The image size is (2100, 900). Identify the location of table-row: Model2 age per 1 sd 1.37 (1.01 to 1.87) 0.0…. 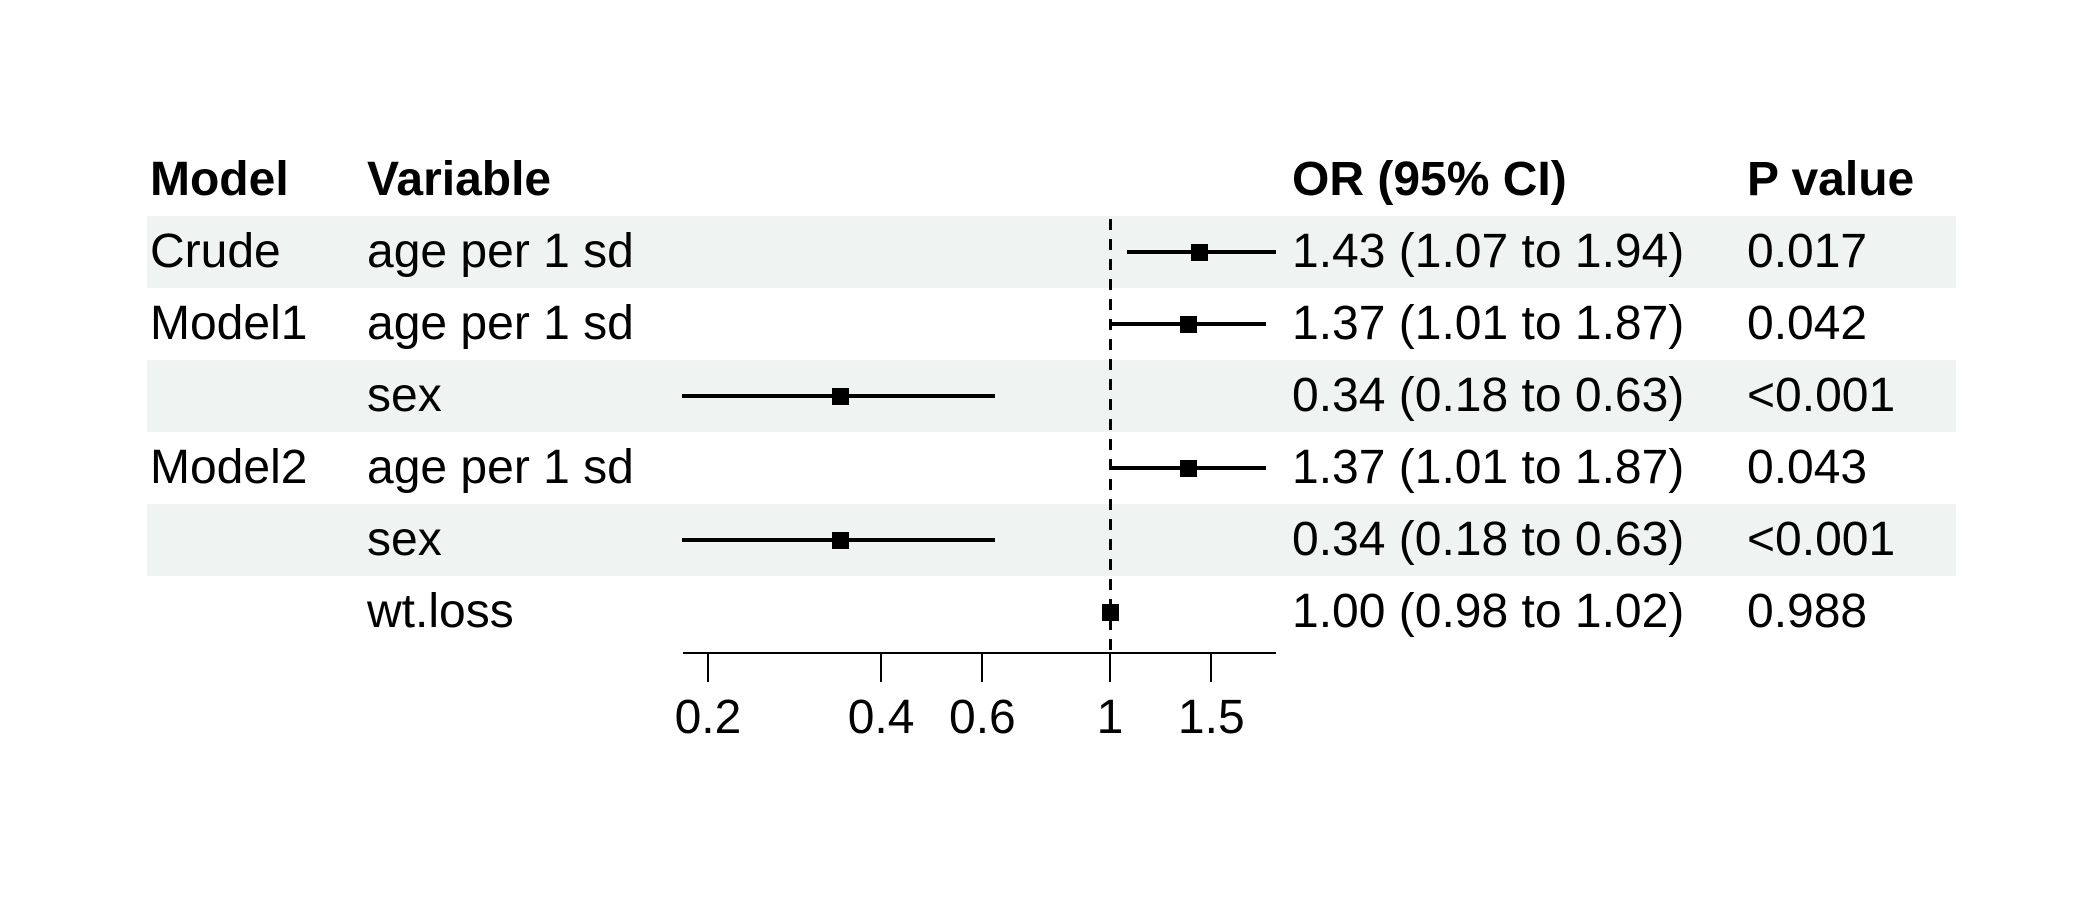
(1051, 468).